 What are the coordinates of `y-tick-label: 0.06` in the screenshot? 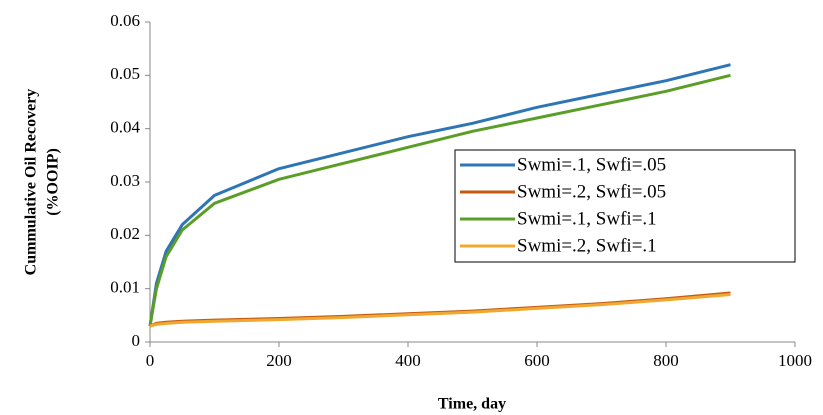 It's located at (125, 20).